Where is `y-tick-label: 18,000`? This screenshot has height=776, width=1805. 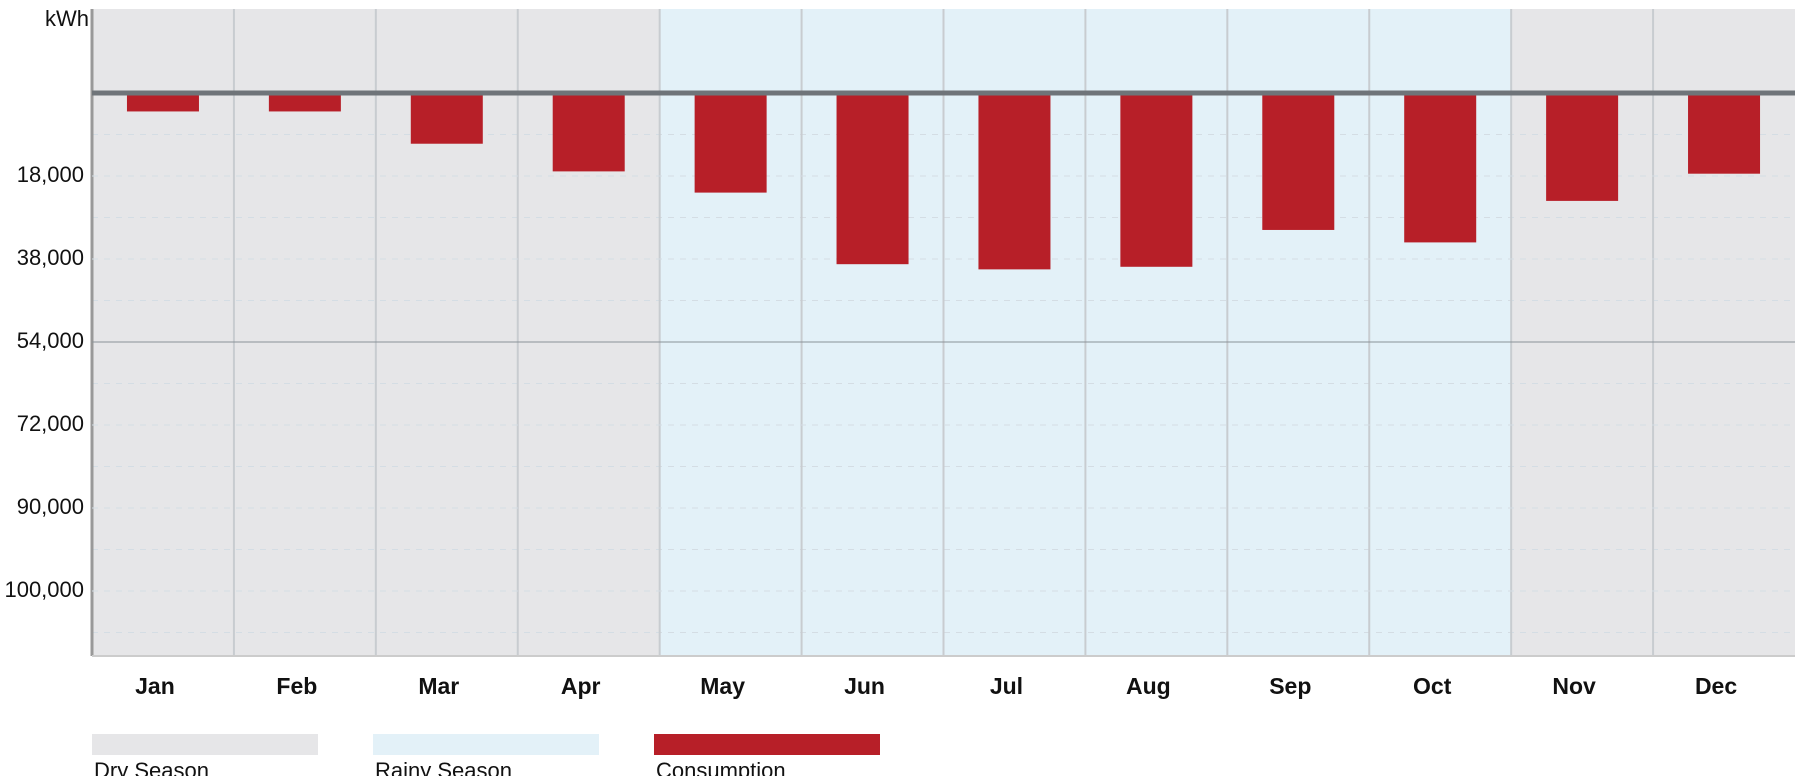
y-tick-label: 18,000 is located at coordinates (50, 174).